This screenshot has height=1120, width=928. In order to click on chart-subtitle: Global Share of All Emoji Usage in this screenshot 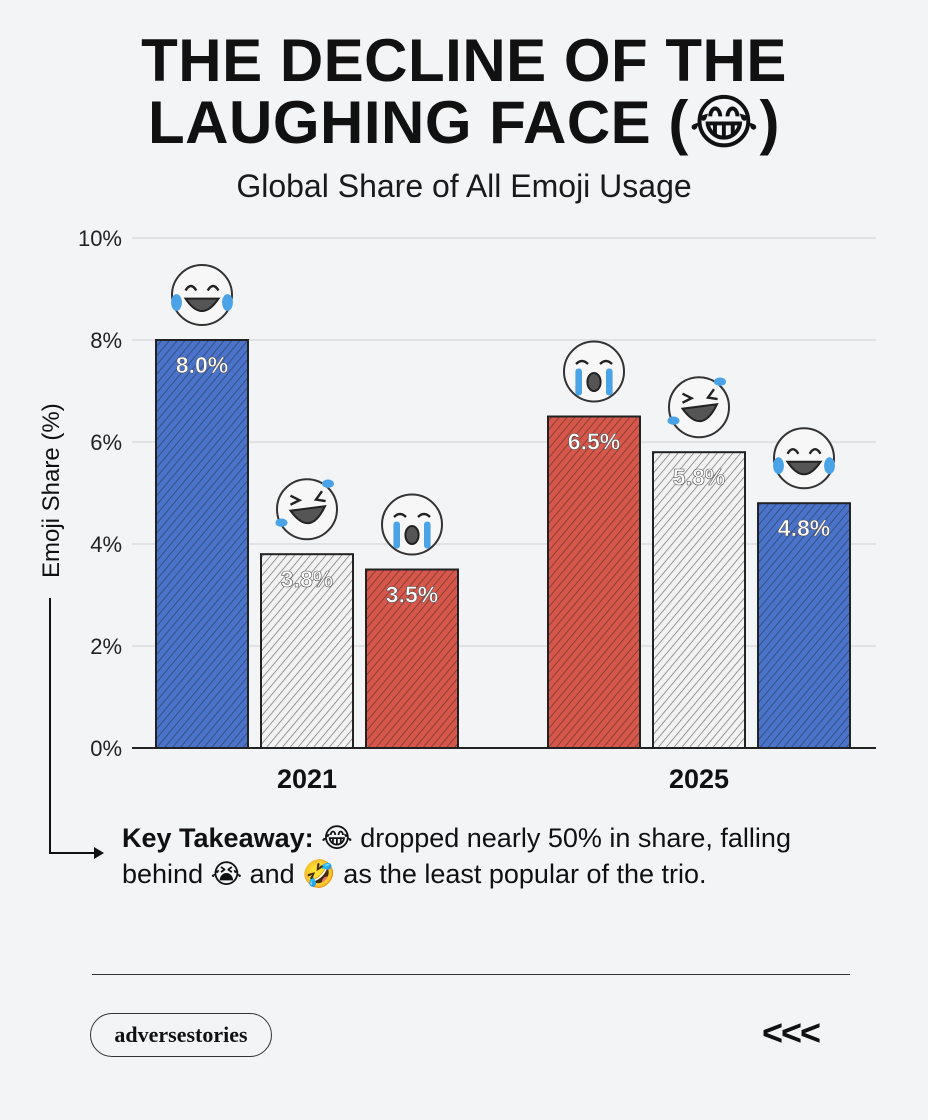, I will do `click(464, 186)`.